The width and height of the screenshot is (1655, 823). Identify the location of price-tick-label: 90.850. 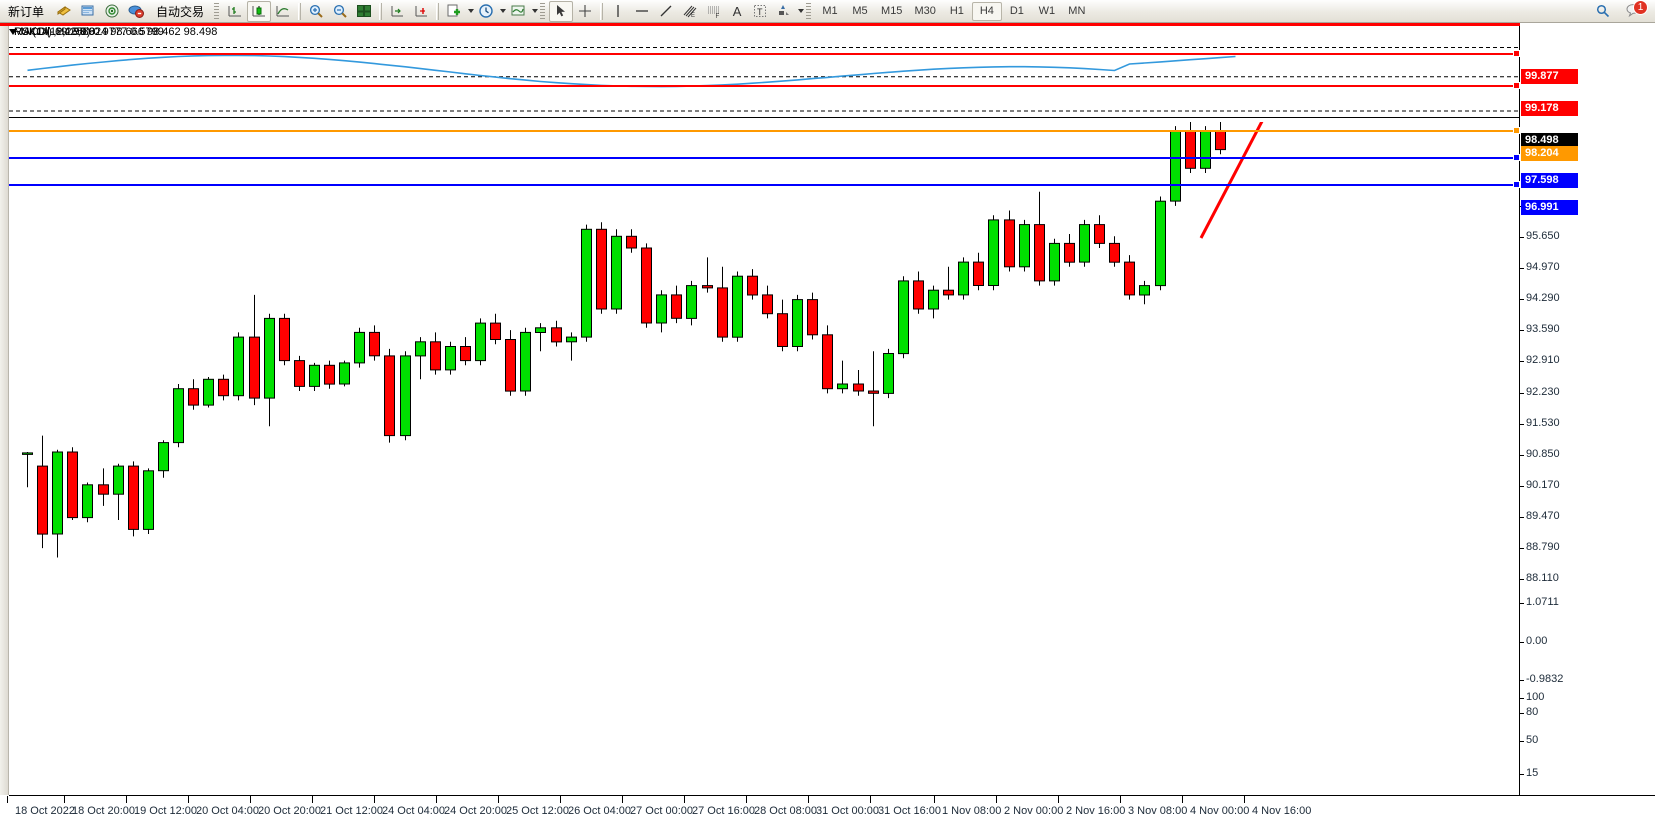
(1543, 454).